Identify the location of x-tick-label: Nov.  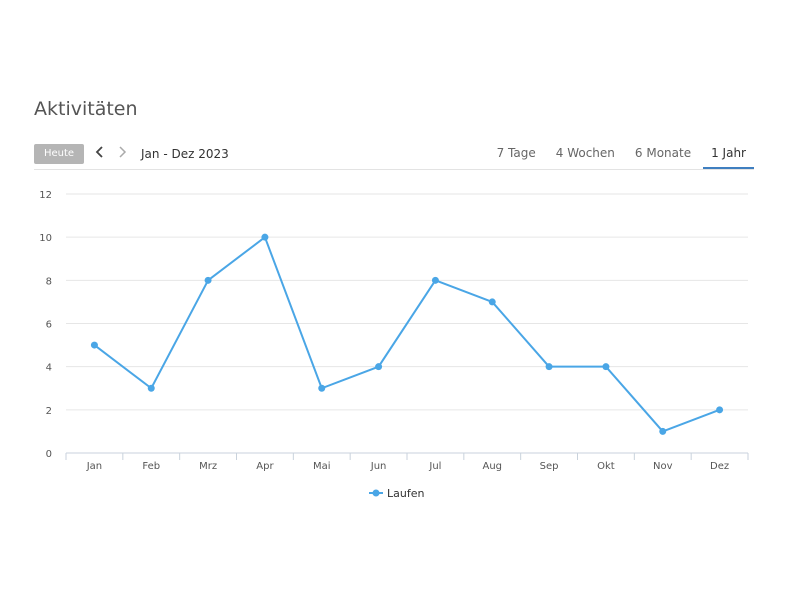
(663, 466).